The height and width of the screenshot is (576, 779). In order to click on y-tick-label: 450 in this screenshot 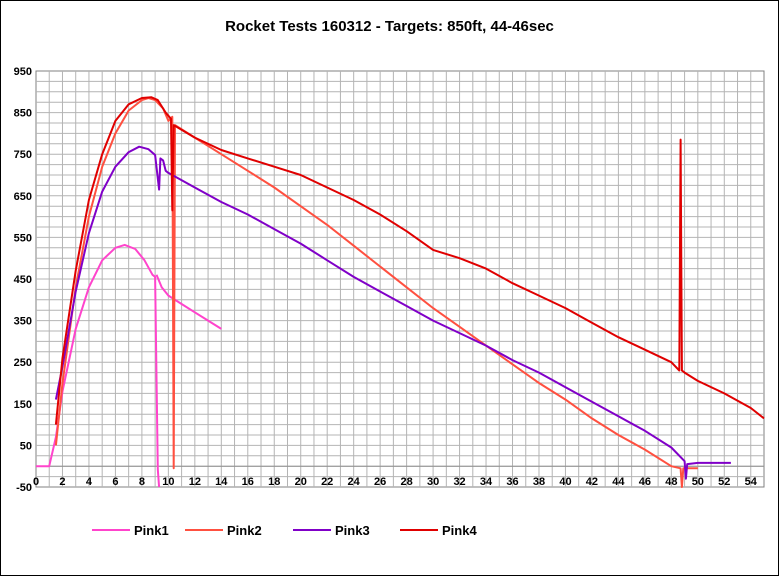, I will do `click(23, 280)`.